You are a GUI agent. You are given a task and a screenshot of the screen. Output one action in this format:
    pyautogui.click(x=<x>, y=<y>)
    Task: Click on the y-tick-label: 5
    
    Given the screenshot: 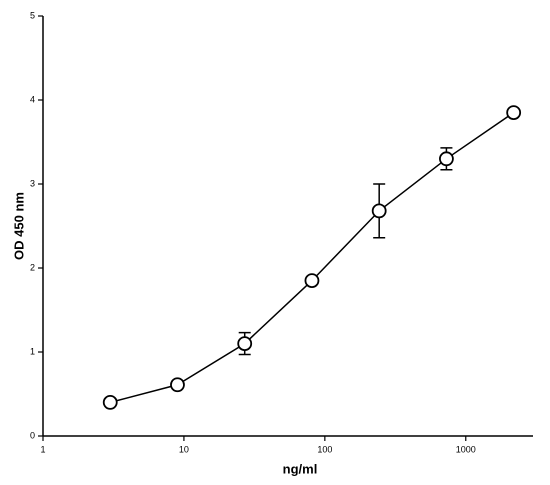 What is the action you would take?
    pyautogui.click(x=32, y=15)
    